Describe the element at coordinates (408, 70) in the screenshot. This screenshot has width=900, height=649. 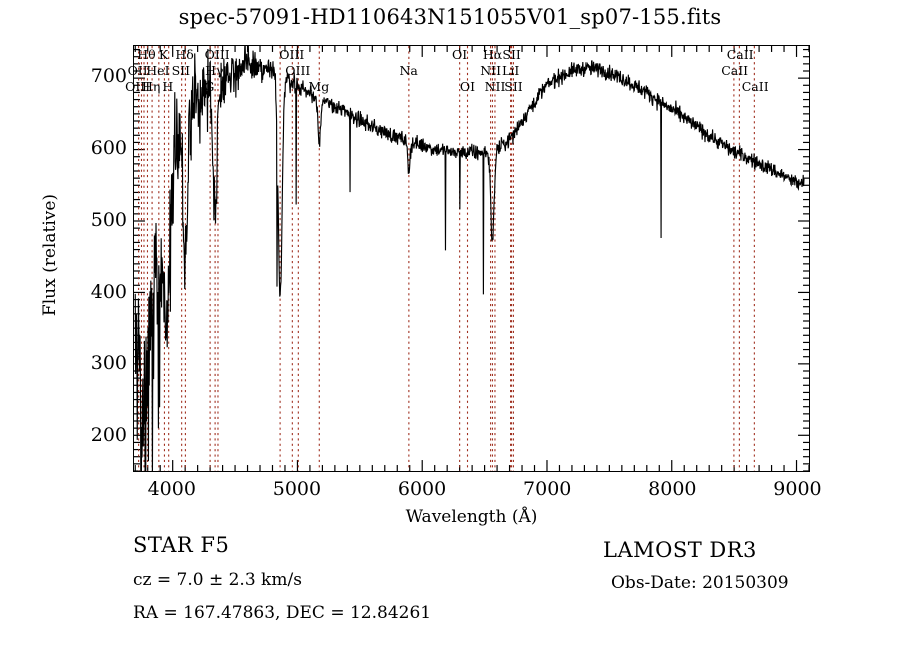
I see `spectral-line-label: Na` at that location.